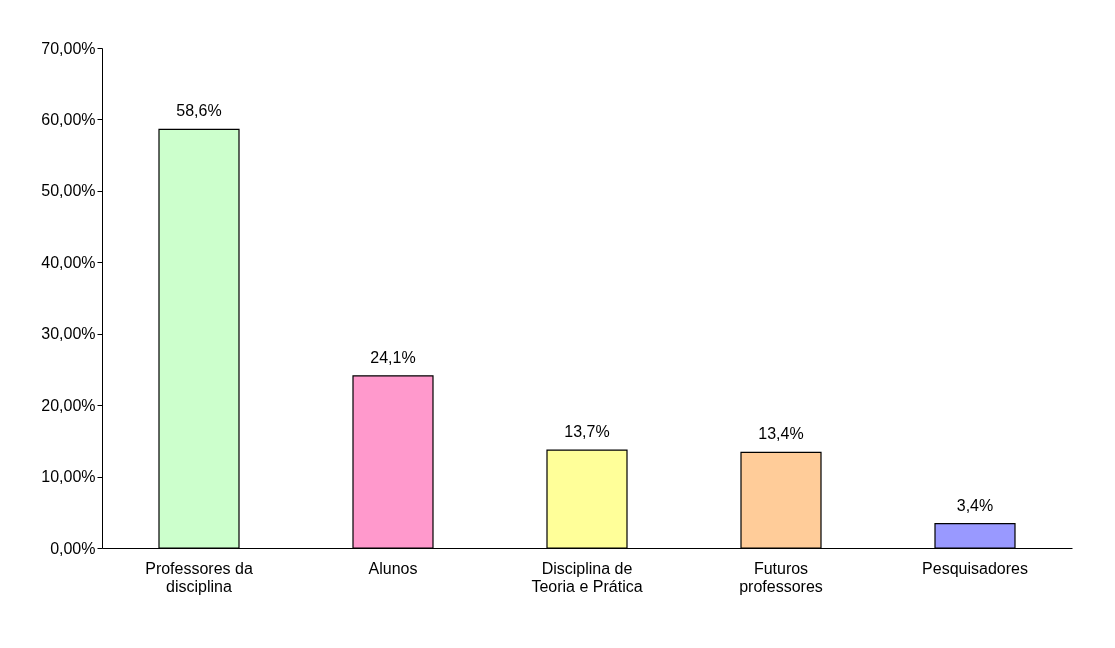 The image size is (1115, 648). I want to click on y-tick-label: 0,00%, so click(73, 548).